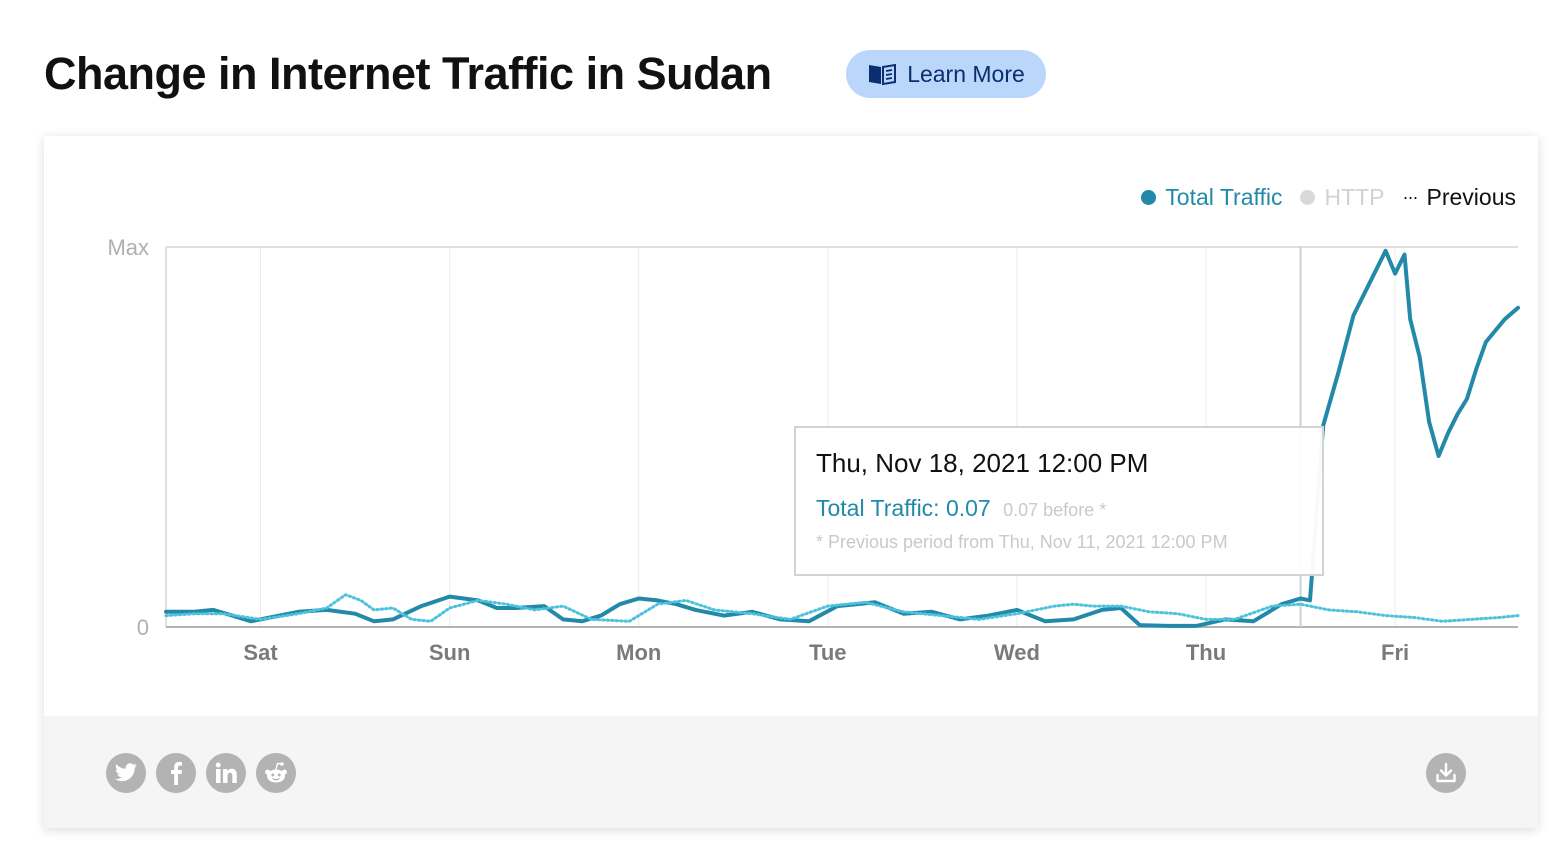 Image resolution: width=1564 pixels, height=850 pixels. Describe the element at coordinates (1354, 197) in the screenshot. I see `legend-label-http: HTTP` at that location.